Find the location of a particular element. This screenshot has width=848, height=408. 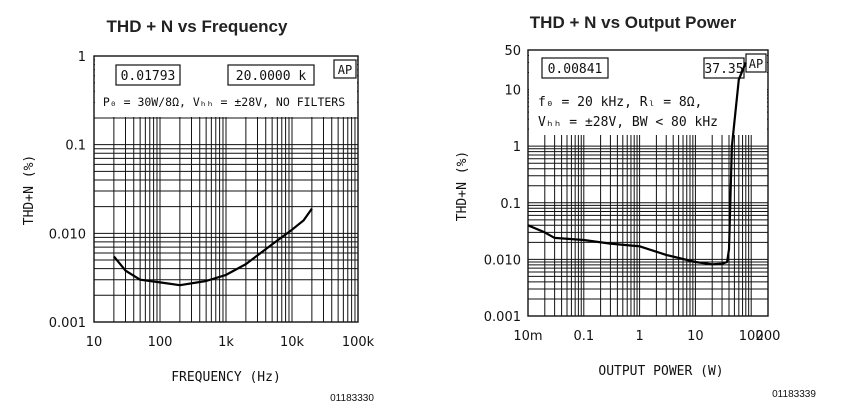

chart1-title: THD + N vs Frequency is located at coordinates (197, 26).